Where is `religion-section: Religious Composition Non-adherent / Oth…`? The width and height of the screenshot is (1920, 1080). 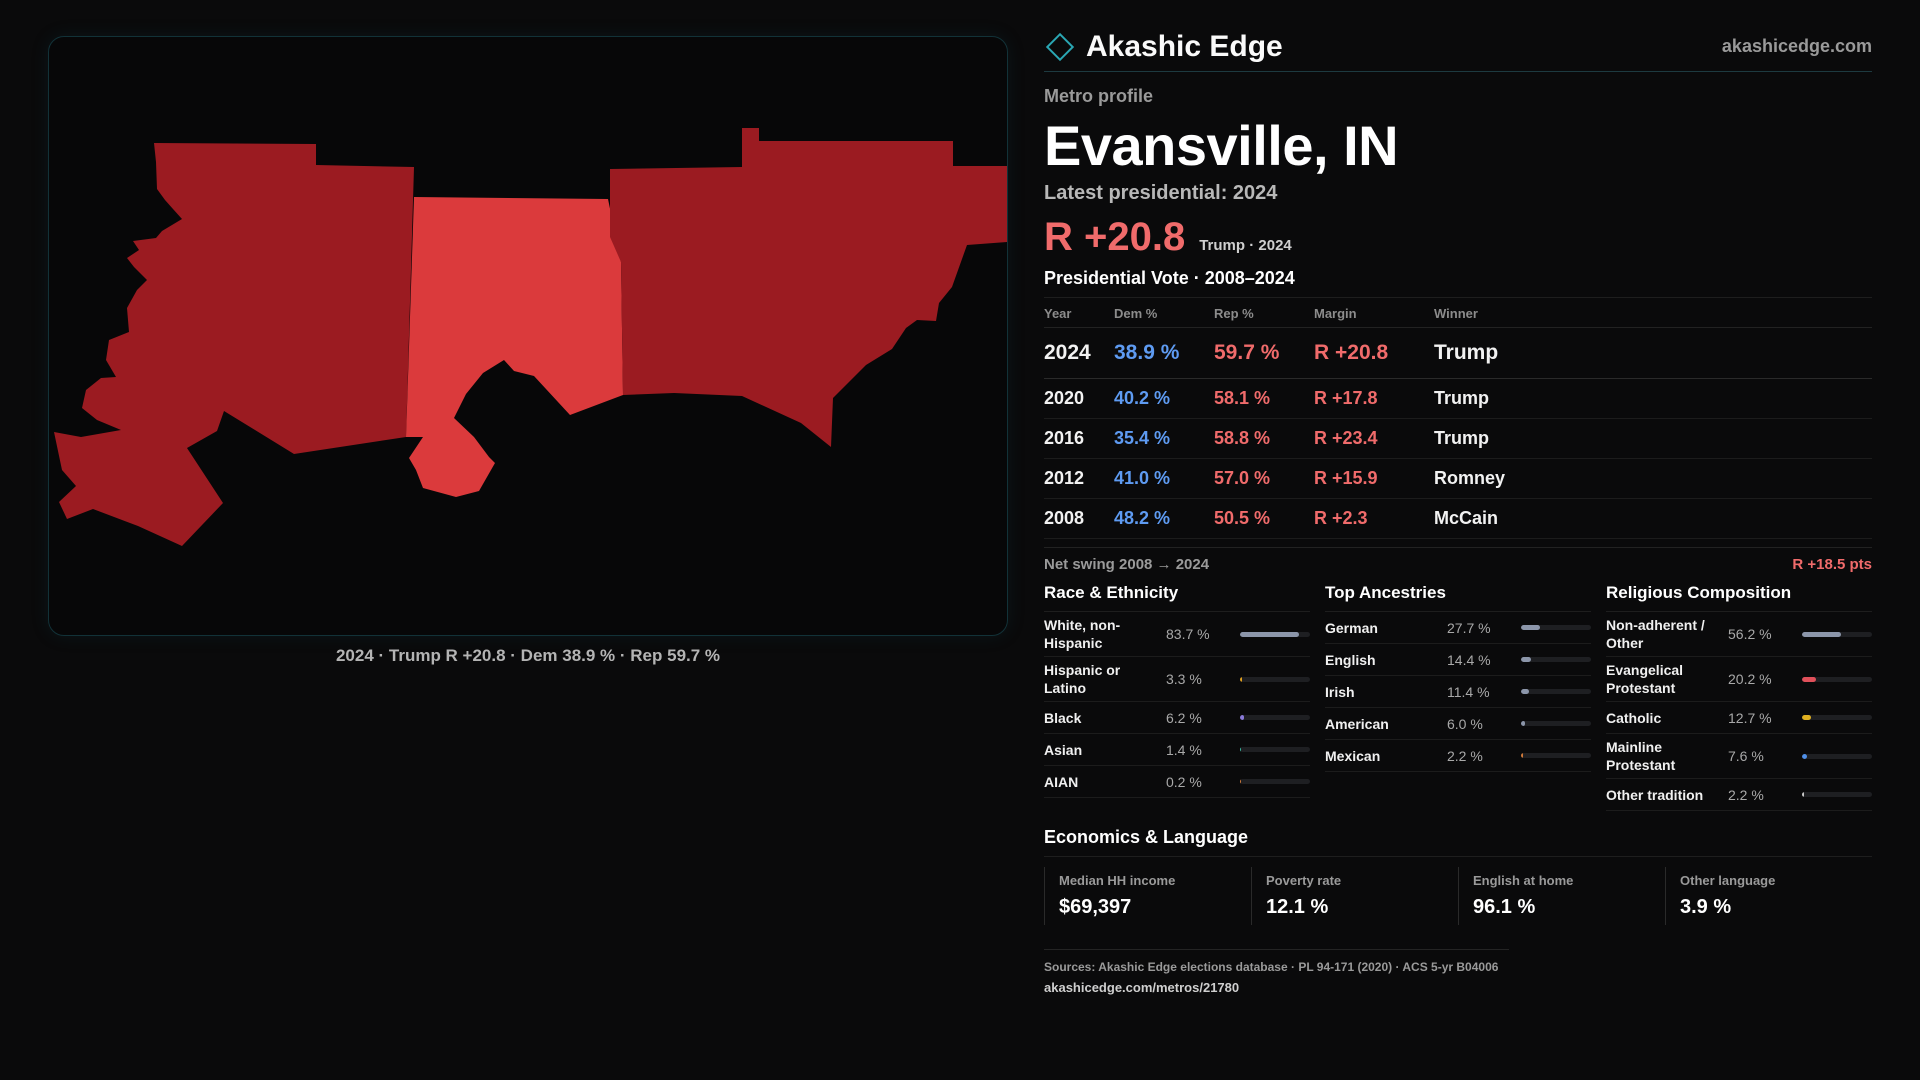
religion-section: Religious Composition Non-adherent / Oth… is located at coordinates (1739, 697).